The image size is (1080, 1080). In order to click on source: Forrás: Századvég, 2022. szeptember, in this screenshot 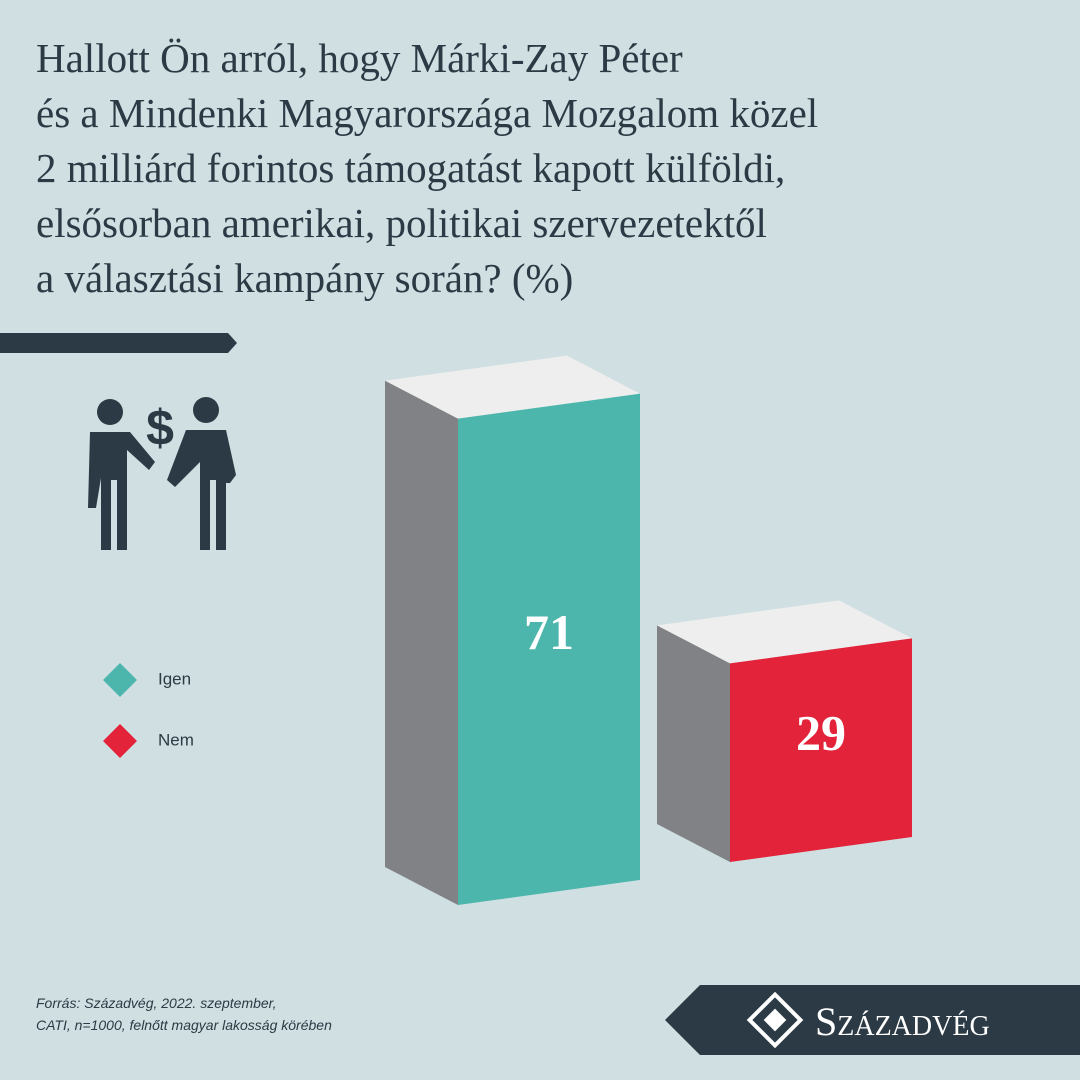, I will do `click(156, 1003)`.